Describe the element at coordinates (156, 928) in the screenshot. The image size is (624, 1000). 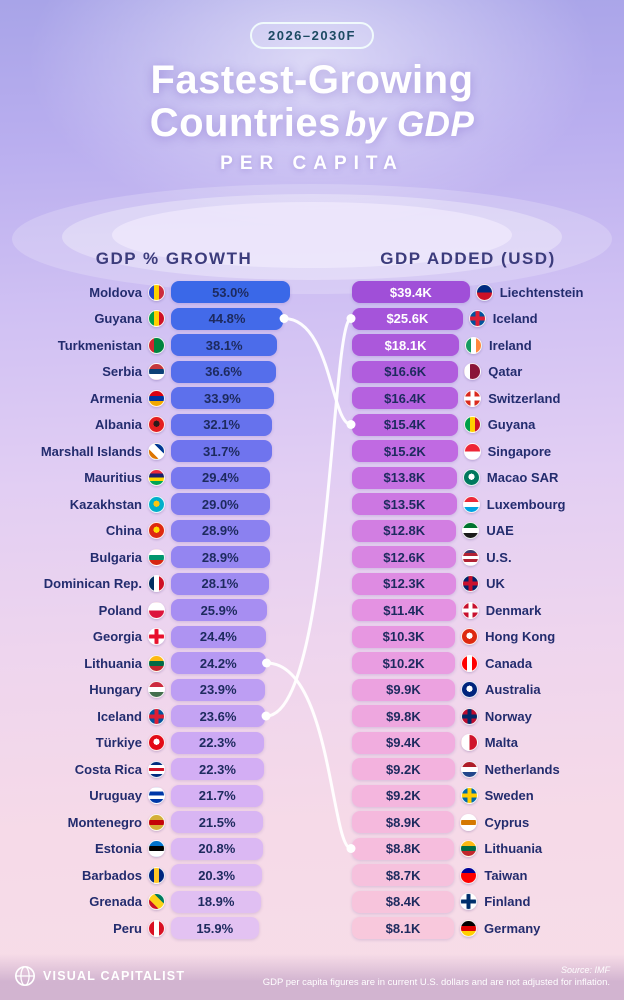
I see `peru-flag-icon` at that location.